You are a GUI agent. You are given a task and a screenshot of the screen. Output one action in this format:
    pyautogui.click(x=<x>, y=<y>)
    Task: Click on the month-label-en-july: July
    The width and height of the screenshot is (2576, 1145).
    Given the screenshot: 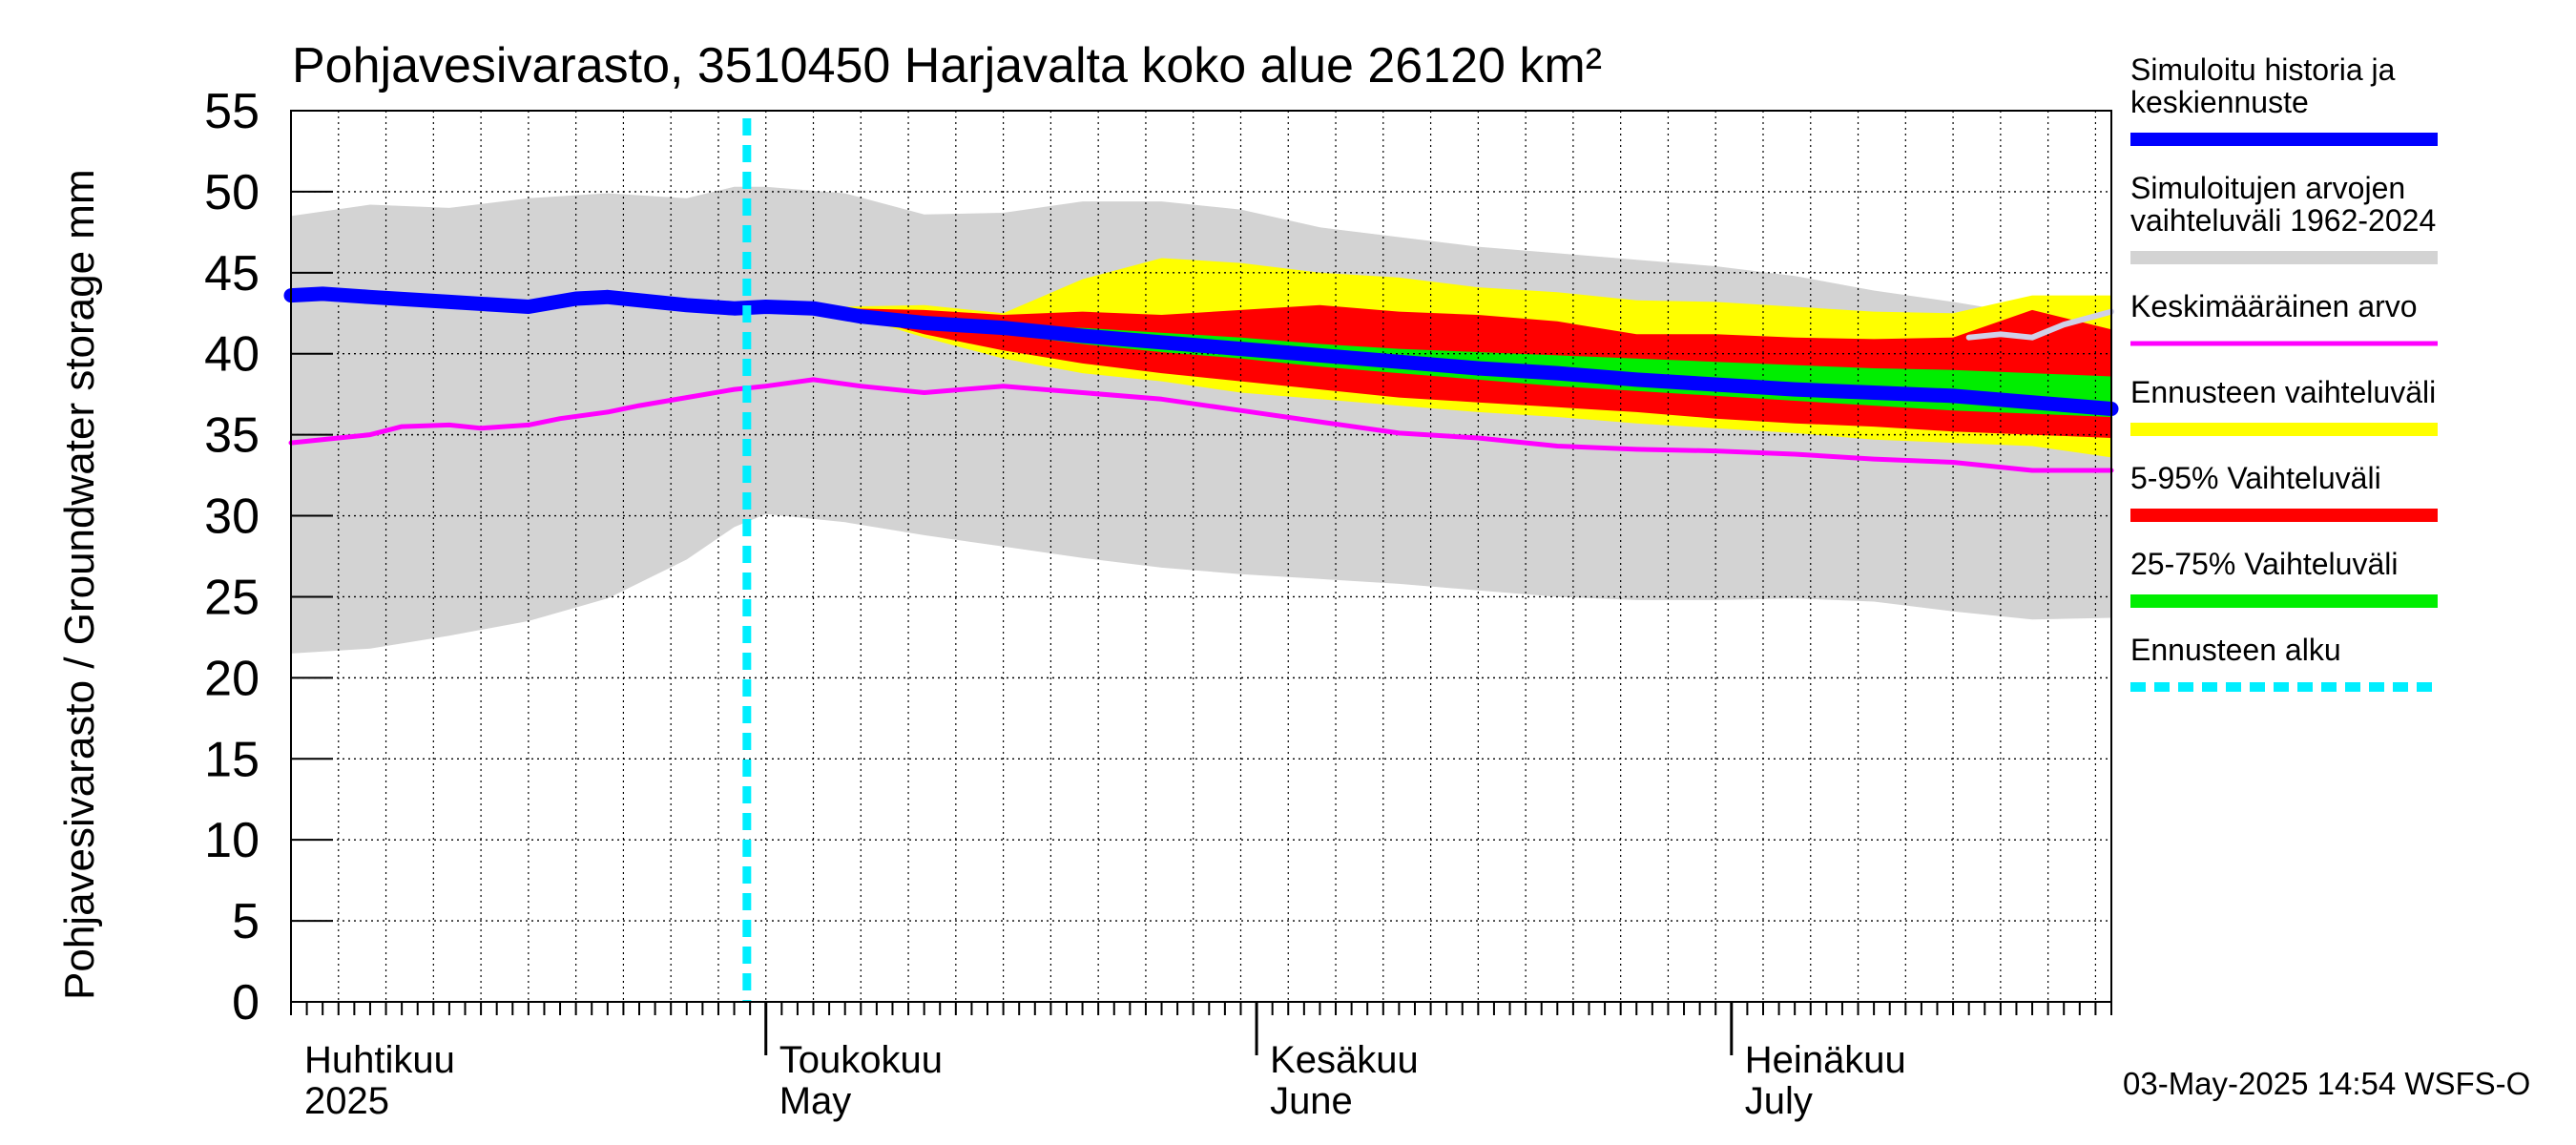 What is the action you would take?
    pyautogui.click(x=1779, y=1101)
    